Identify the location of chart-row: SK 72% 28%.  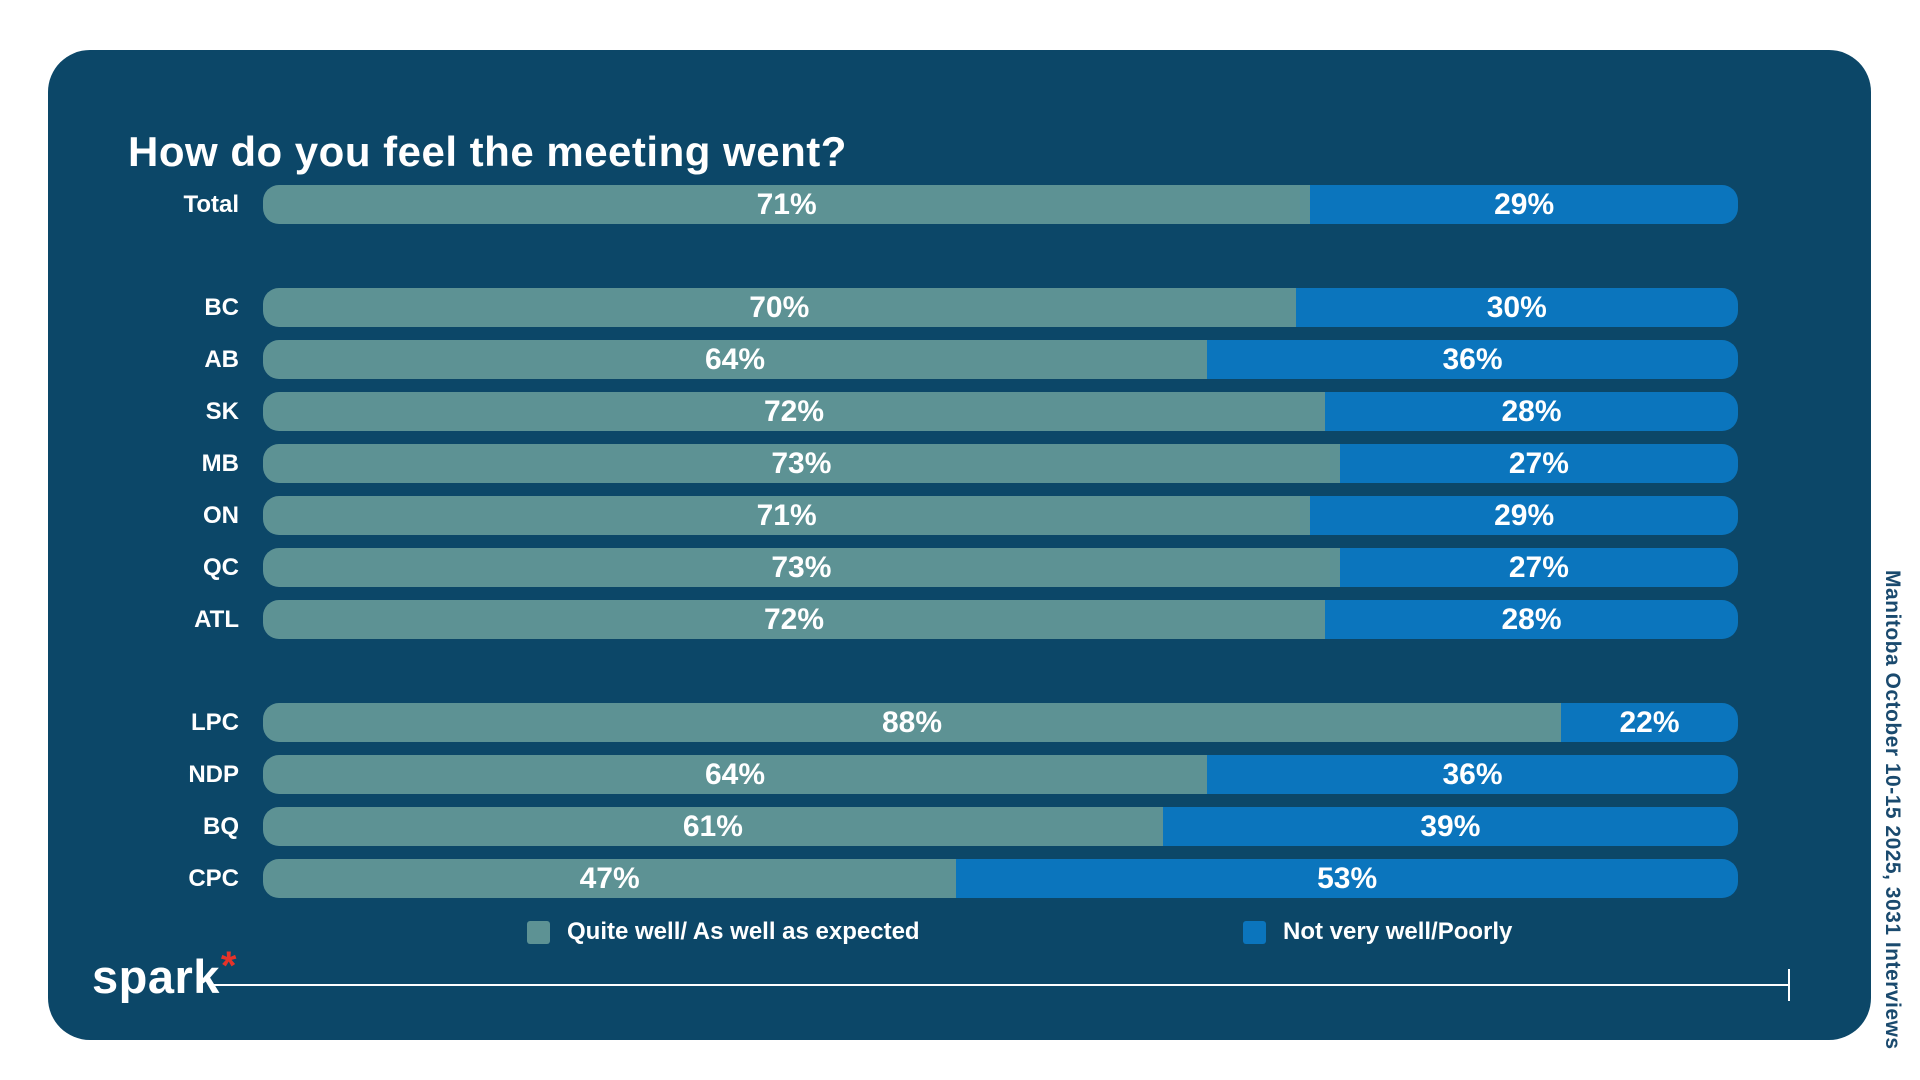
(893, 411).